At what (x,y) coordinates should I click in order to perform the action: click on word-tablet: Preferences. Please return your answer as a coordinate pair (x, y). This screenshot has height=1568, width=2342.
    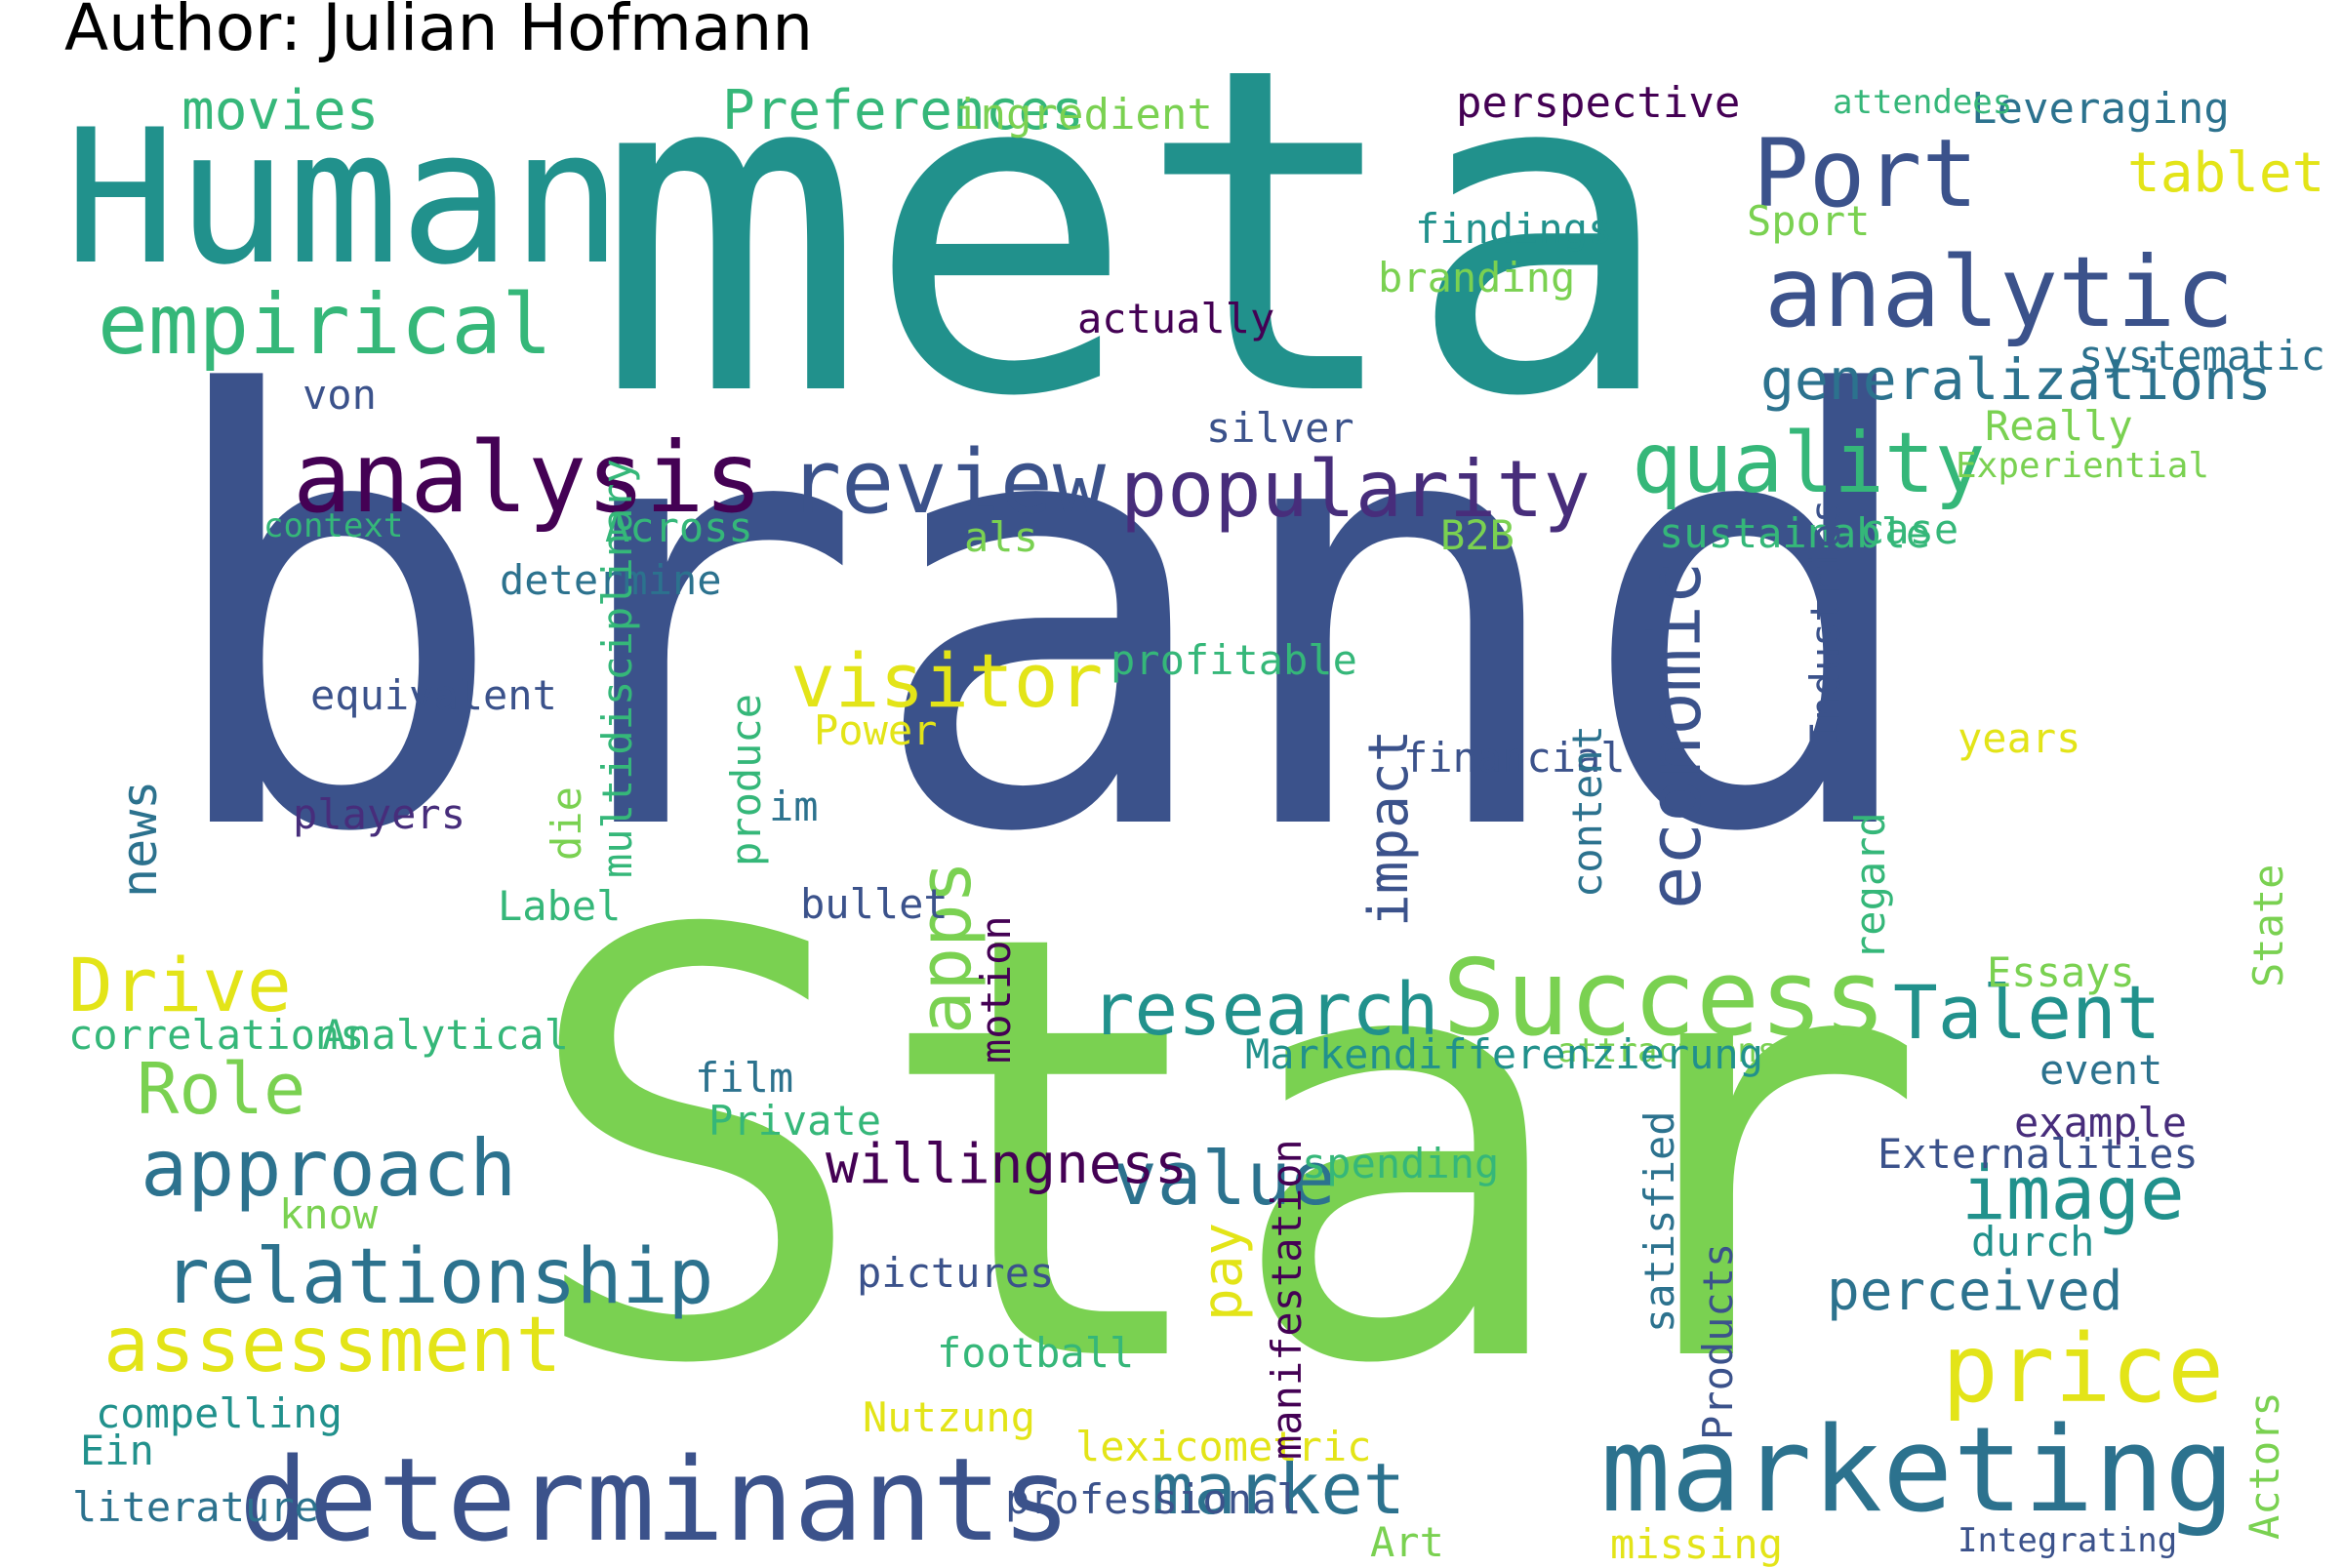
    Looking at the image, I should click on (903, 110).